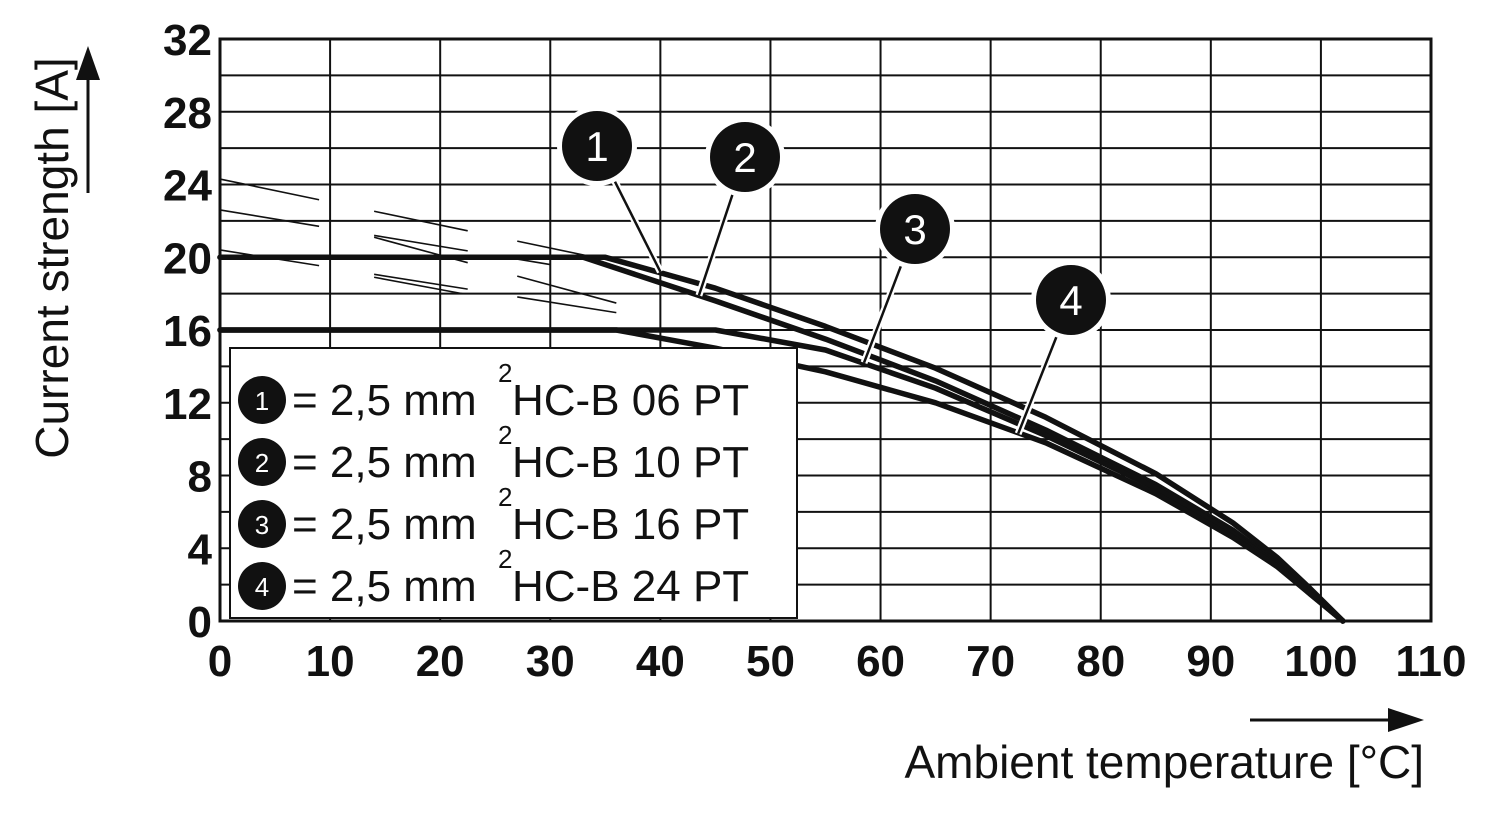 The height and width of the screenshot is (820, 1500). What do you see at coordinates (187, 186) in the screenshot?
I see `y-tick-label: 24` at bounding box center [187, 186].